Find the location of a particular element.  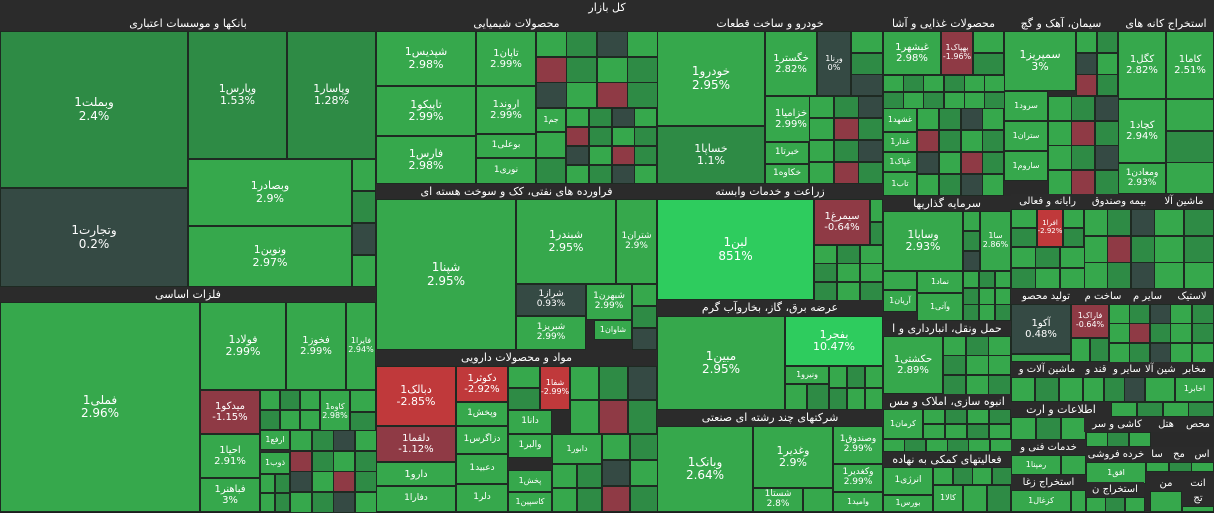

tile-33: کچاد1 2.94% is located at coordinates (1142, 131).